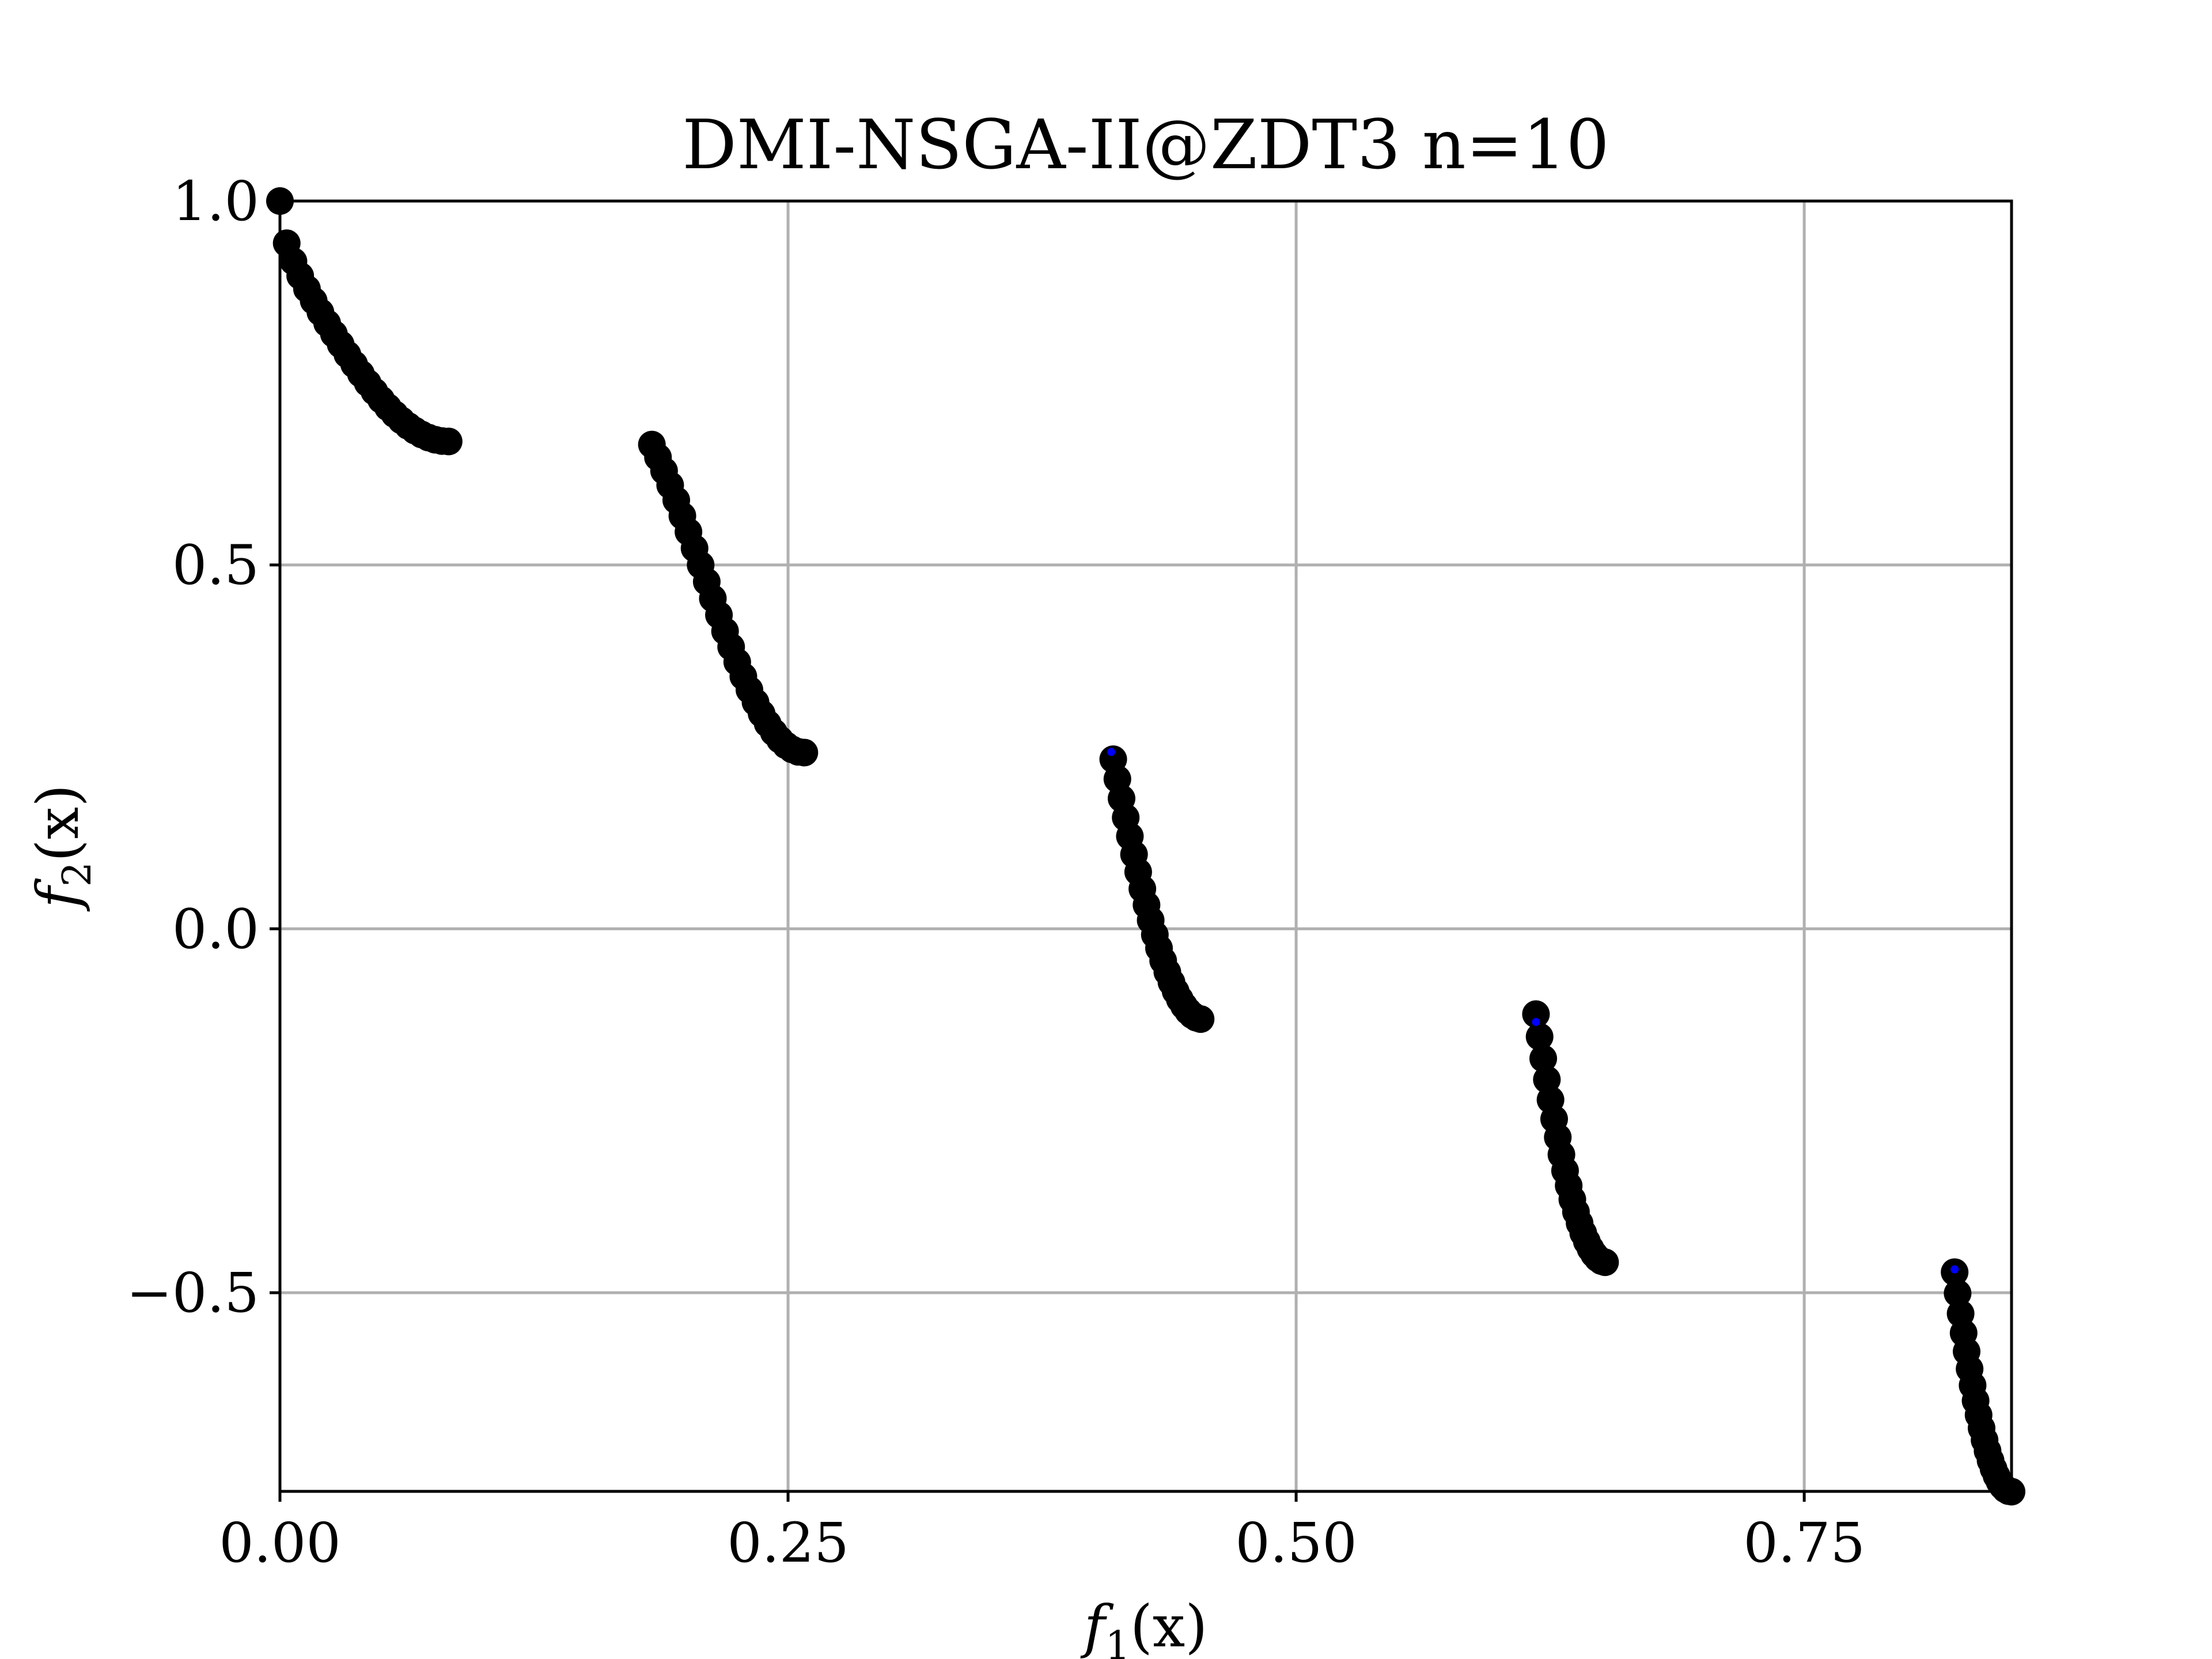 The image size is (2212, 1659). I want to click on chart-title: DMI-NSGA-II@ZDT3 n=10, so click(1145, 144).